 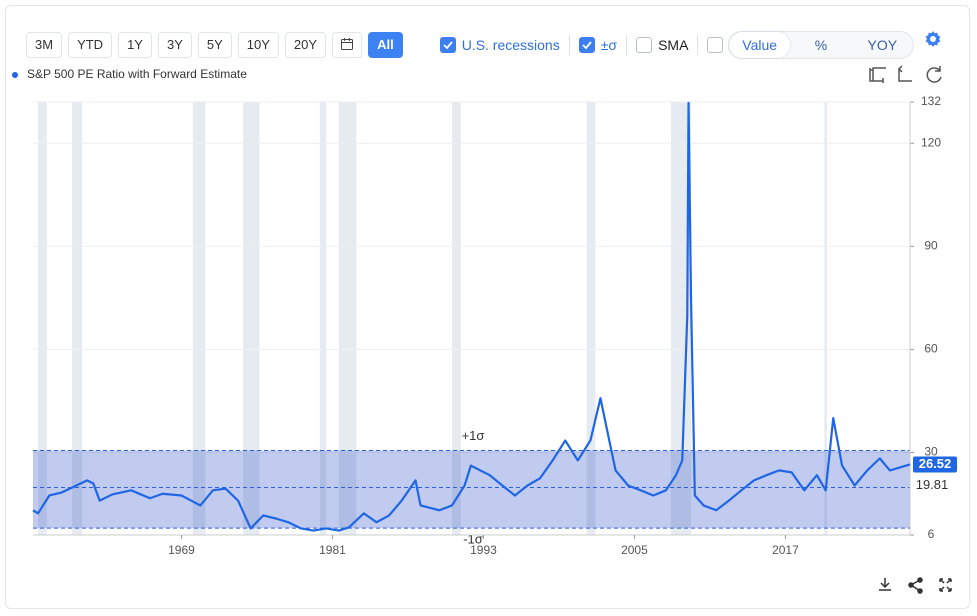 I want to click on y-tick-label: 60, so click(x=931, y=349).